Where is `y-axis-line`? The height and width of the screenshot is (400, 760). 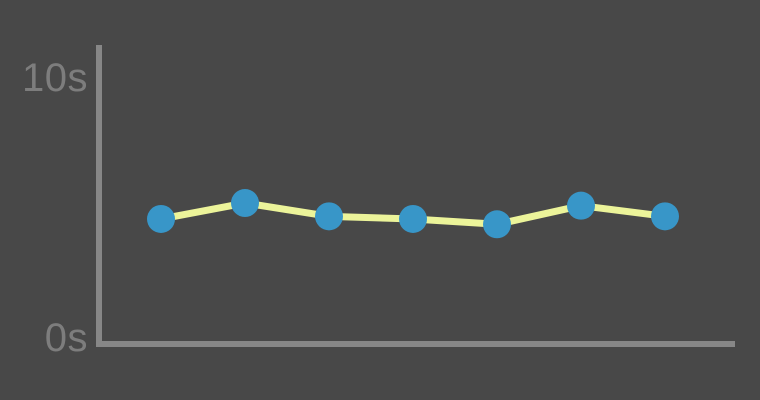 y-axis-line is located at coordinates (99, 196).